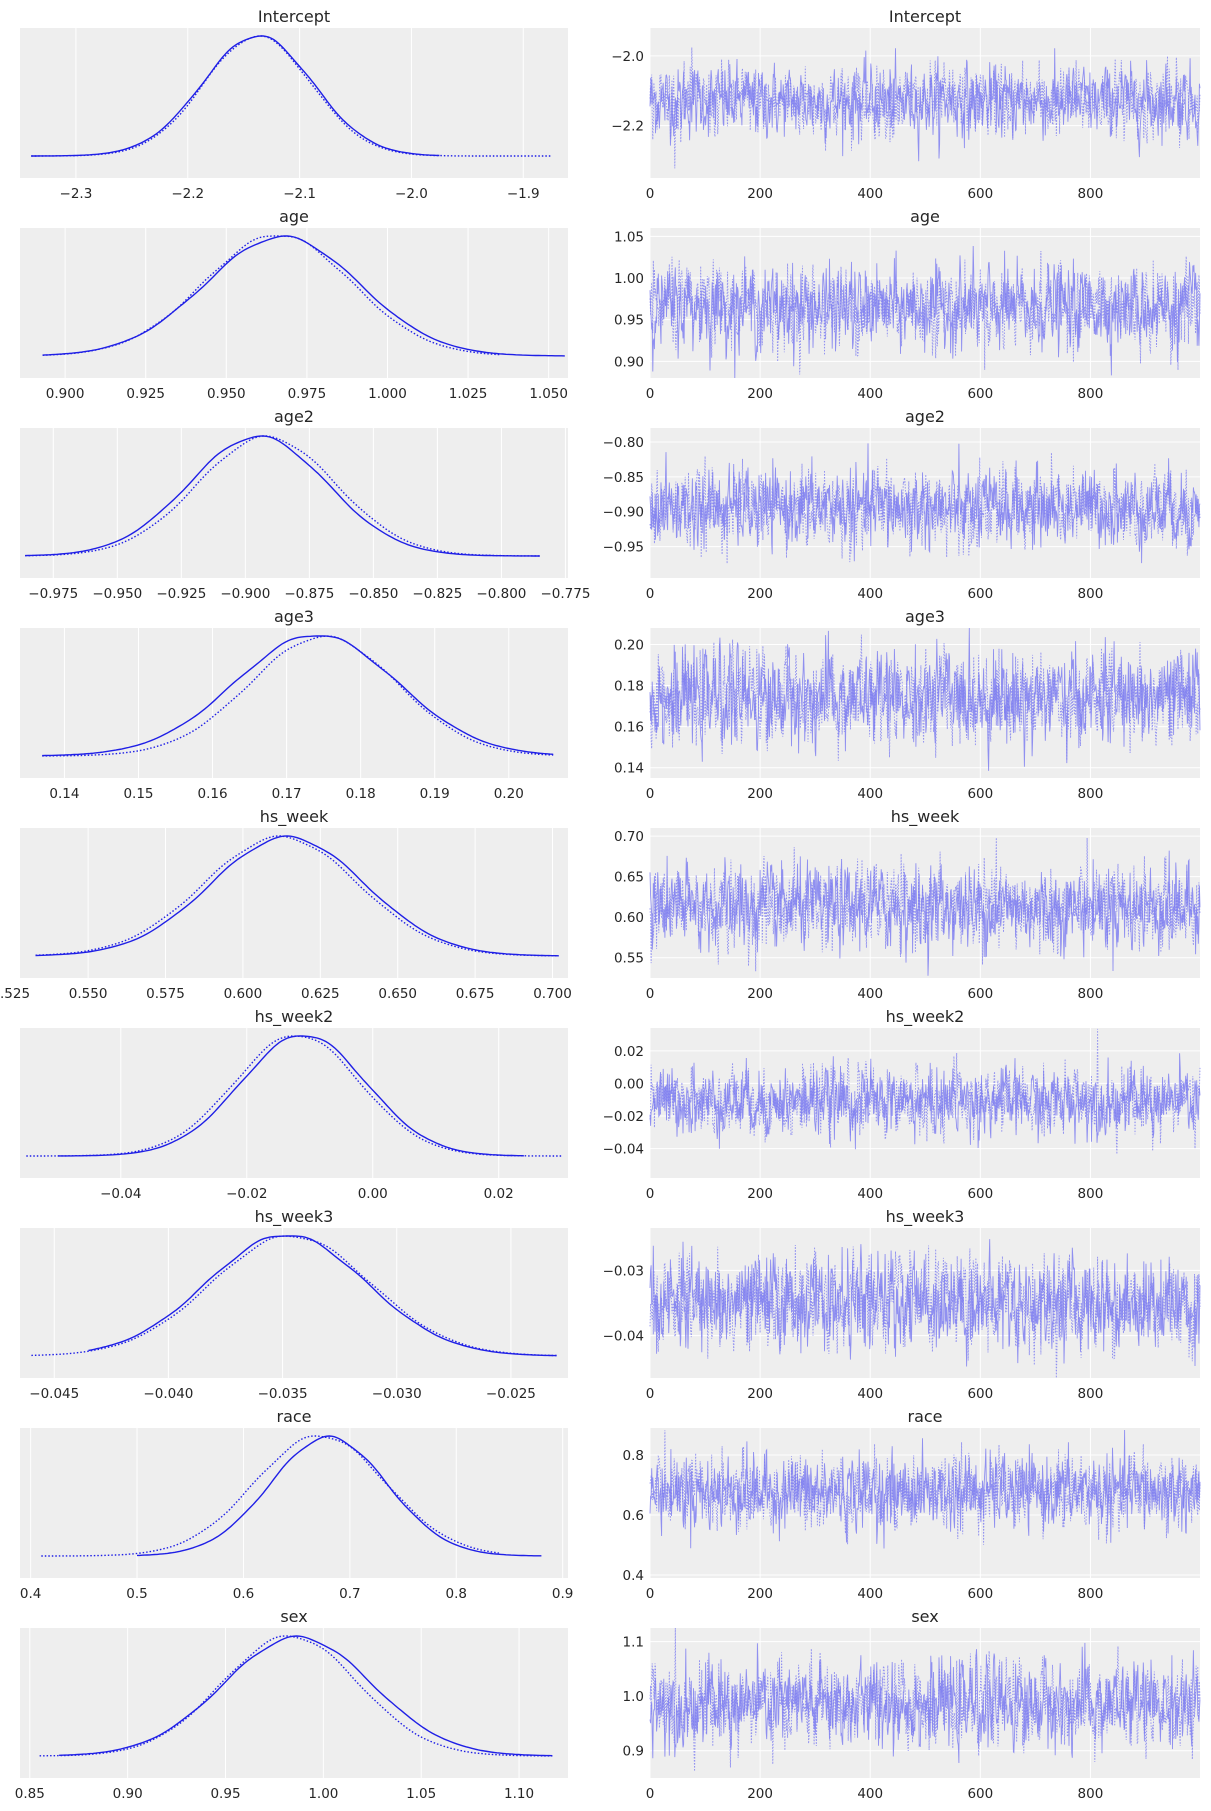 Image resolution: width=1211 pixels, height=1811 pixels. I want to click on y-tick-label: 0.14, so click(629, 769).